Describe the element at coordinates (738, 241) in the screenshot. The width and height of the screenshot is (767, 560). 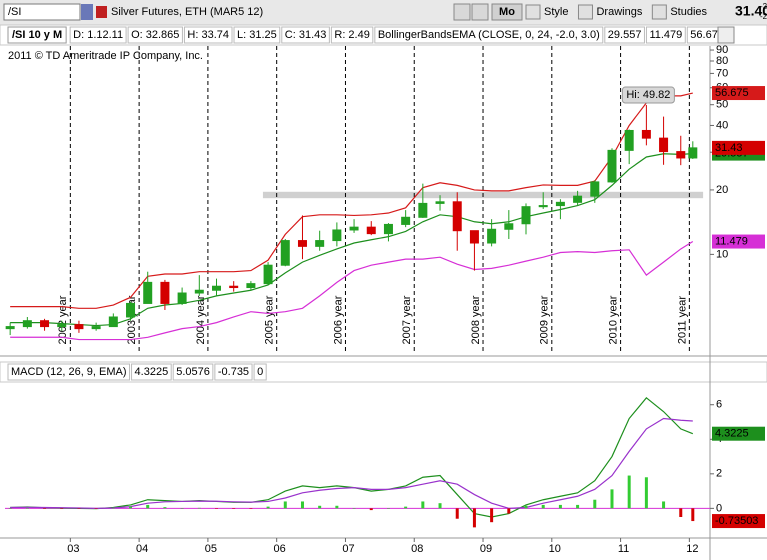
I see `band-tag-box` at that location.